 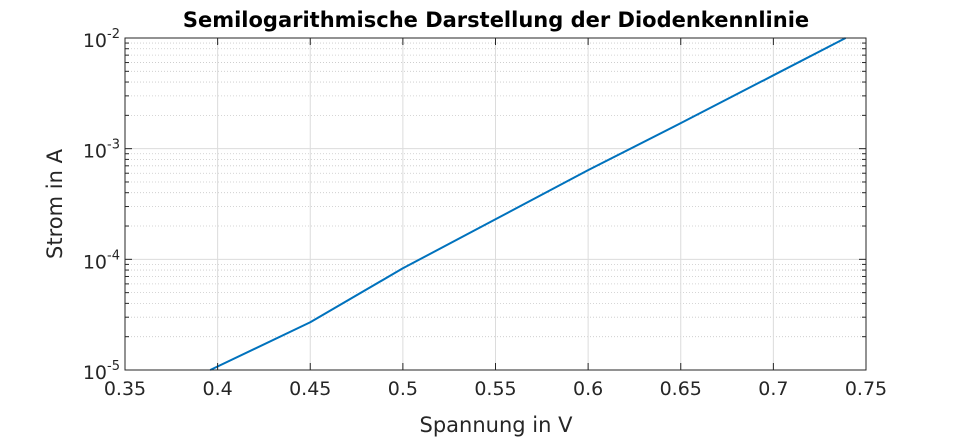 I want to click on x-axis-label: Spannung in V, so click(x=497, y=425).